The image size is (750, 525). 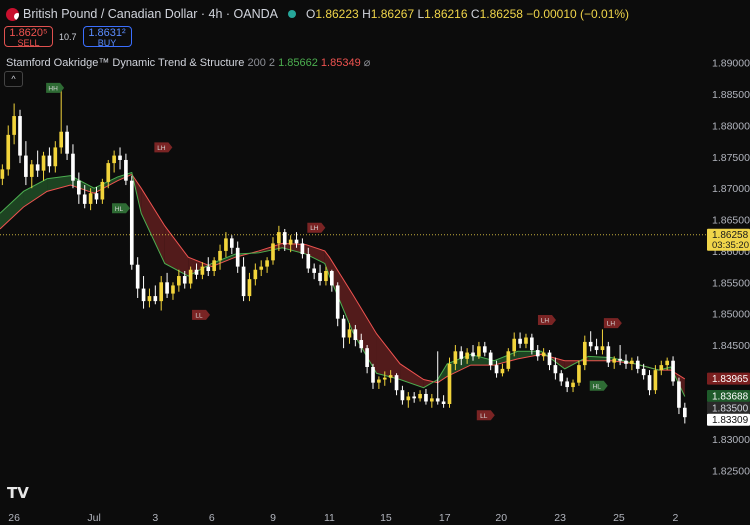 I want to click on collapse-legend-button: ^, so click(x=13, y=79).